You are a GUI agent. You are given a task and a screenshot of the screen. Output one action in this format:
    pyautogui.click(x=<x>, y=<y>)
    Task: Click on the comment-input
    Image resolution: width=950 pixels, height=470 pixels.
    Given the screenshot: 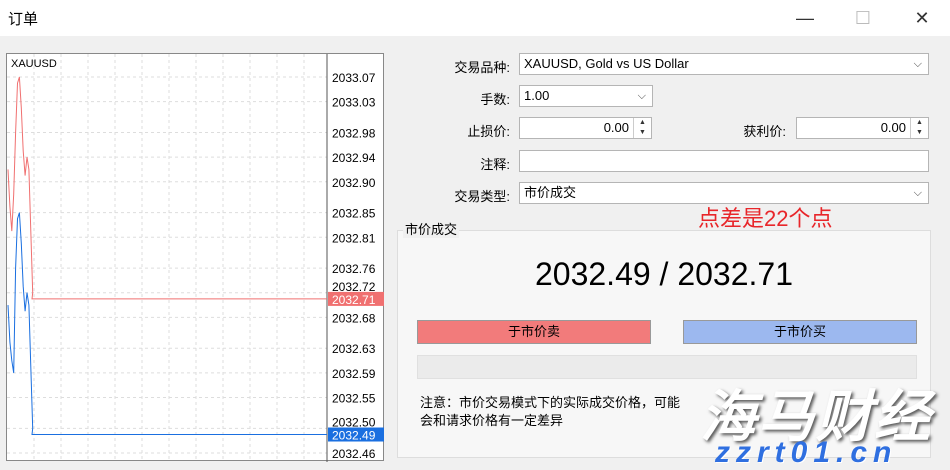 What is the action you would take?
    pyautogui.click(x=724, y=161)
    